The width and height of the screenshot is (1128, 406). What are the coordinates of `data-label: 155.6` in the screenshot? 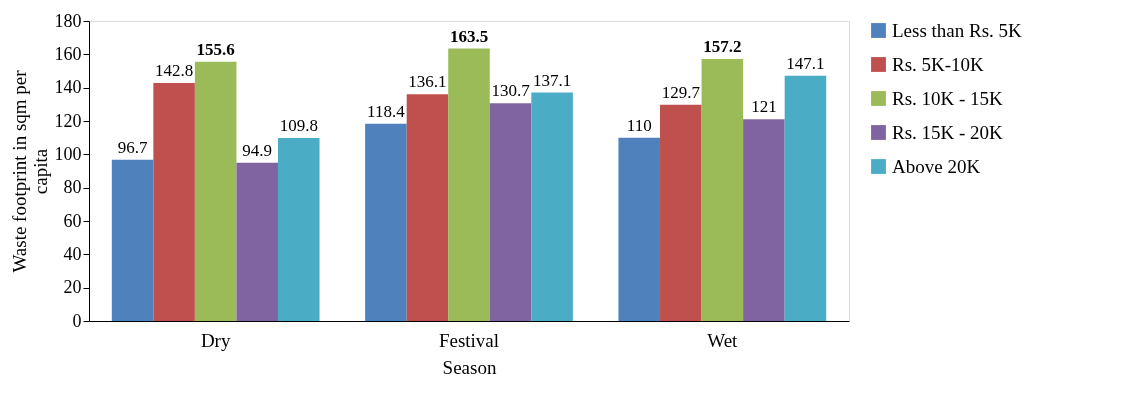 It's located at (215, 49).